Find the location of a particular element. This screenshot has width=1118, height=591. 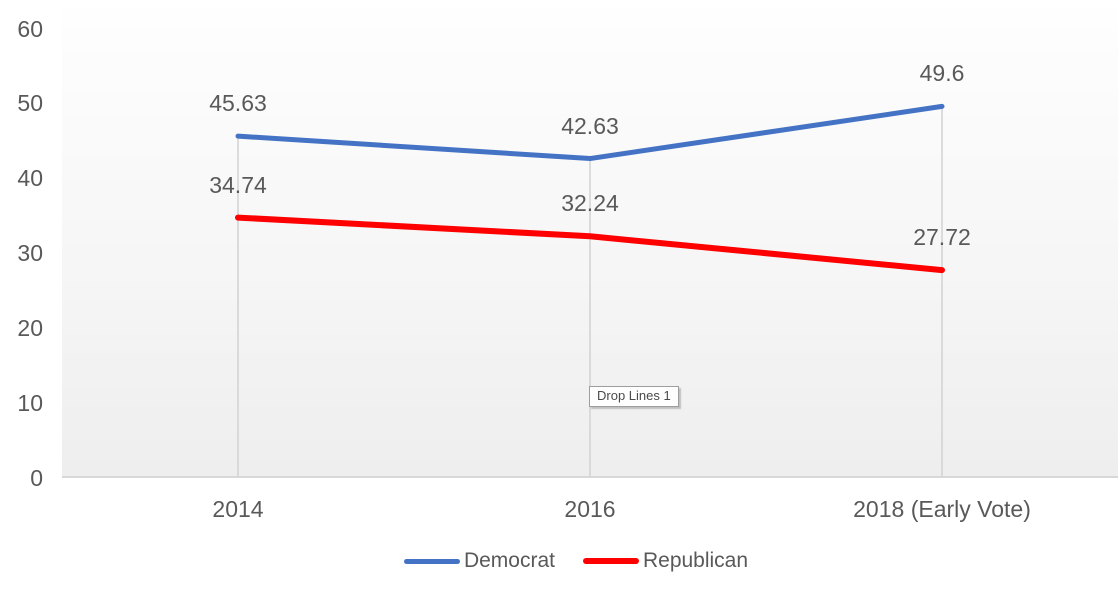

legend: Democrat Republican is located at coordinates (559, 561).